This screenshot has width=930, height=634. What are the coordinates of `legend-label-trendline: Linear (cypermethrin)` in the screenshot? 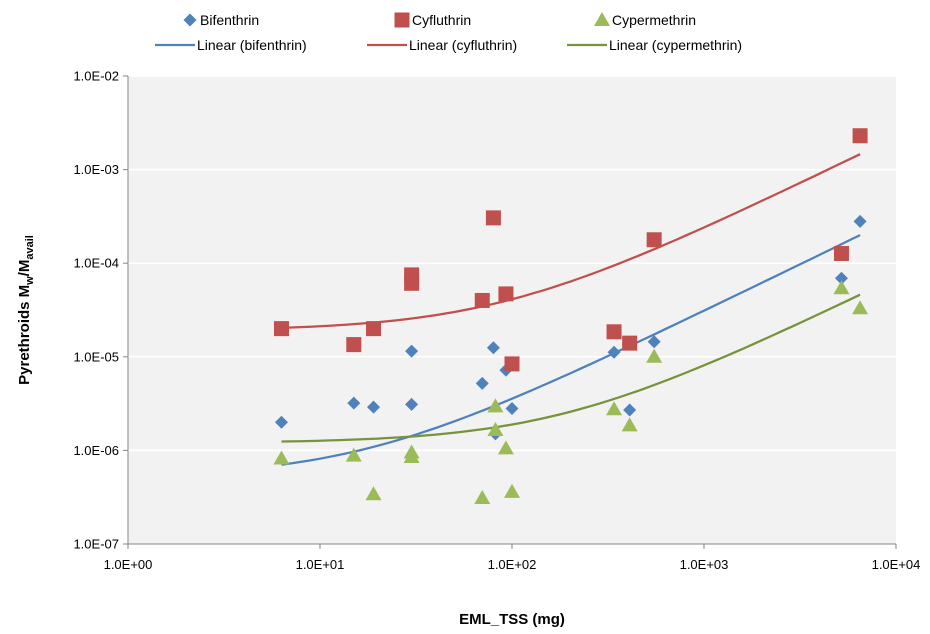 It's located at (675, 45).